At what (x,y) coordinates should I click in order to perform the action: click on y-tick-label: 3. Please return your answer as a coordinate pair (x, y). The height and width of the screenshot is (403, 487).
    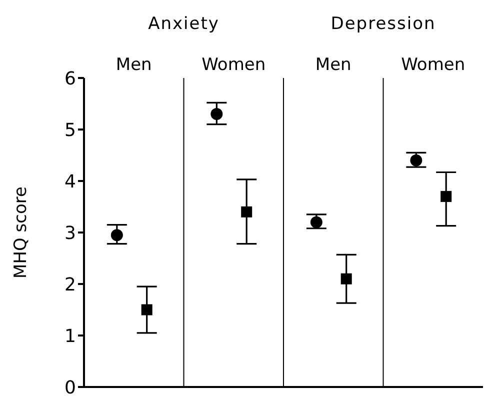
    Looking at the image, I should click on (70, 233).